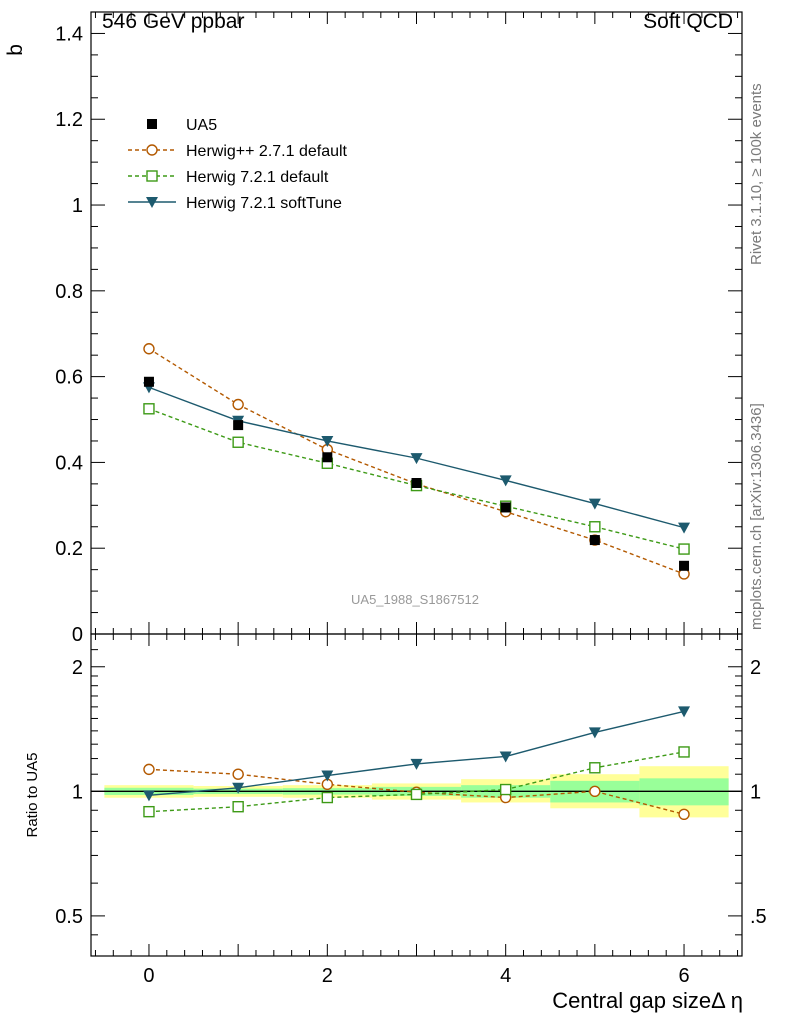 The width and height of the screenshot is (786, 1024). Describe the element at coordinates (69, 34) in the screenshot. I see `y-tick-label: 1.4` at that location.